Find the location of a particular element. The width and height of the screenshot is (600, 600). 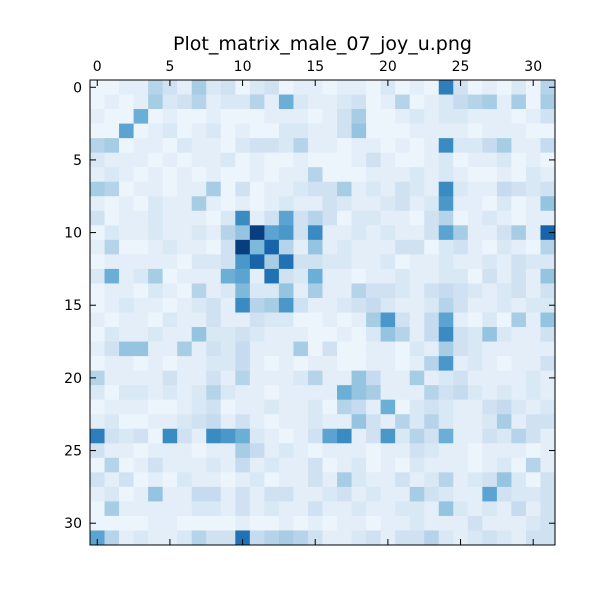

y-tick-label: 30 is located at coordinates (73, 524).